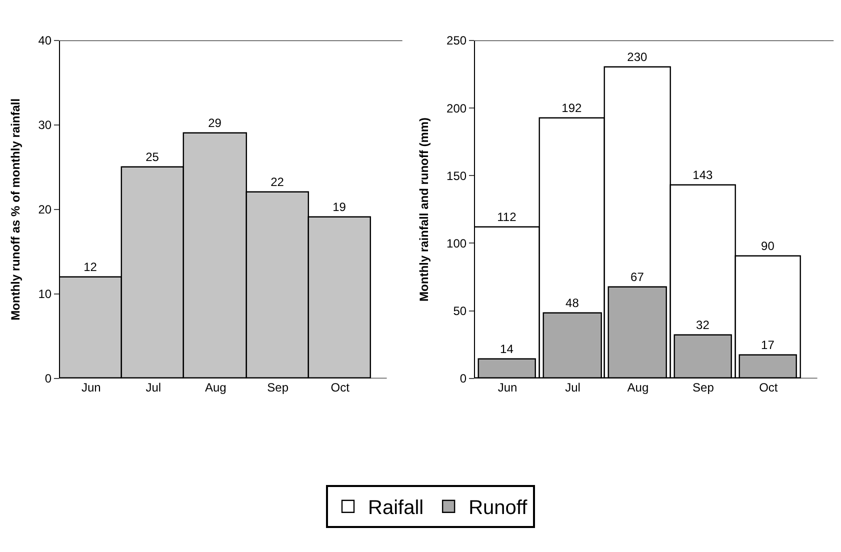  Describe the element at coordinates (573, 303) in the screenshot. I see `data-label: 48` at that location.